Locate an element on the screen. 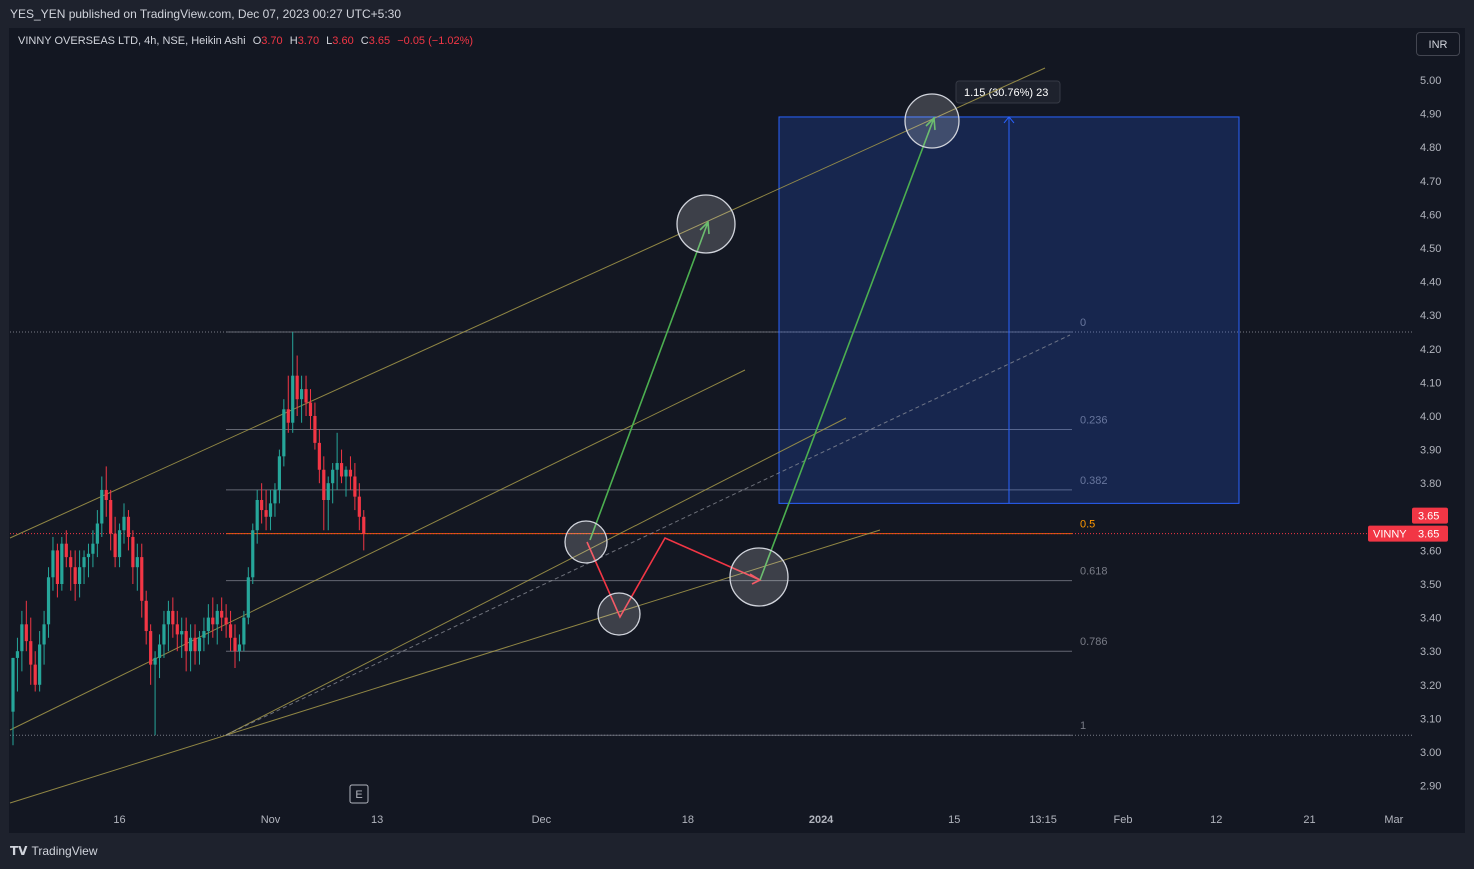  time-axis: 16 Nov 13 Dec 18 2024 15 13:15 Feb 12 21 Mar E is located at coordinates (758, 805).